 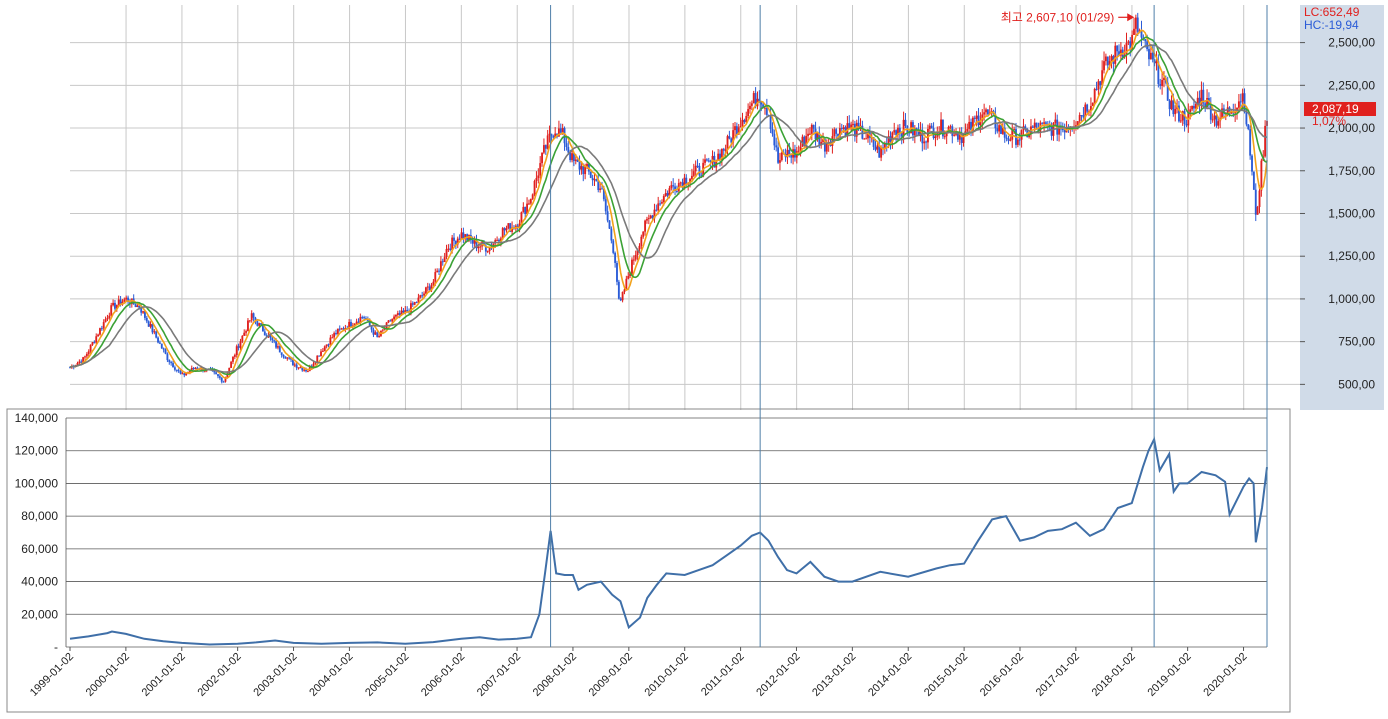 What do you see at coordinates (56, 647) in the screenshot?
I see `indicator-y-tick-label: -` at bounding box center [56, 647].